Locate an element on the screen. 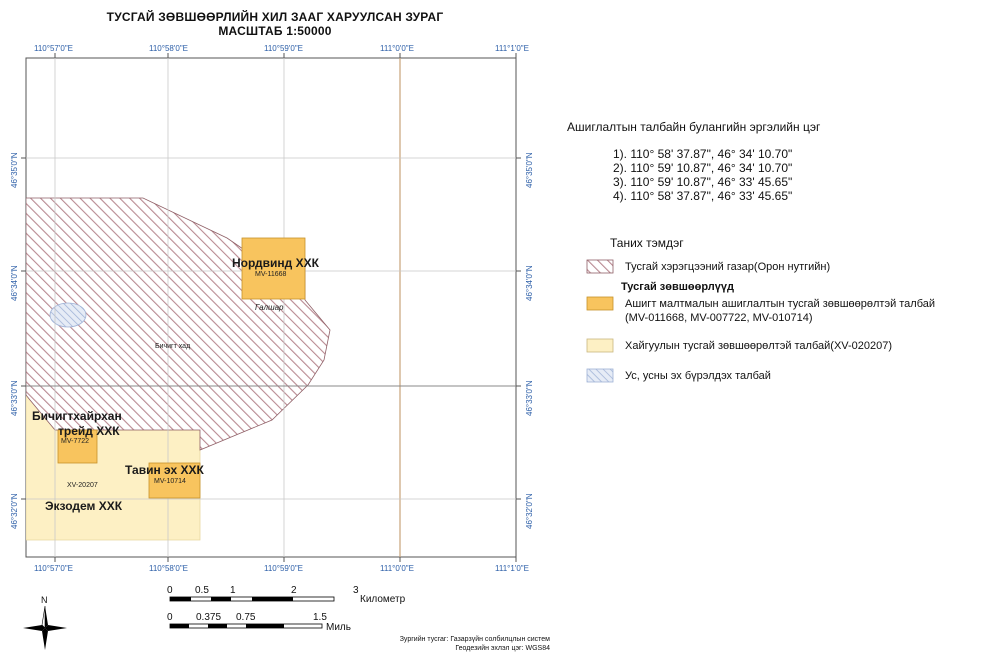 This screenshot has width=985, height=654. coordinate-point-3: 3). 110° 59' 10.87", 46° 33' 45.65" is located at coordinates (703, 182).